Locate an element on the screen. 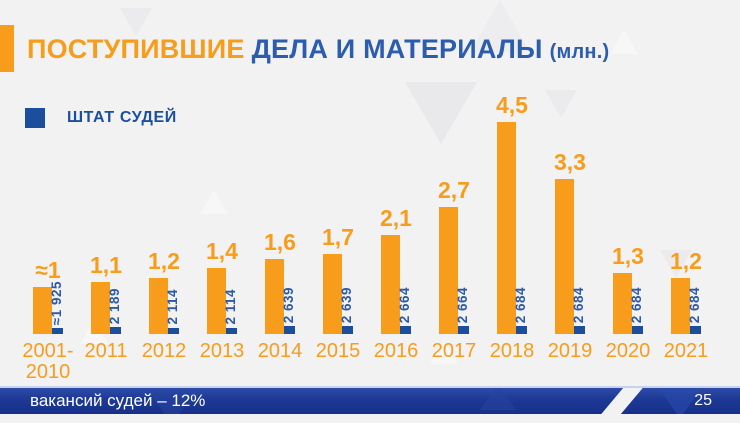  bar-group: 2,1 2 664 is located at coordinates (396, 167).